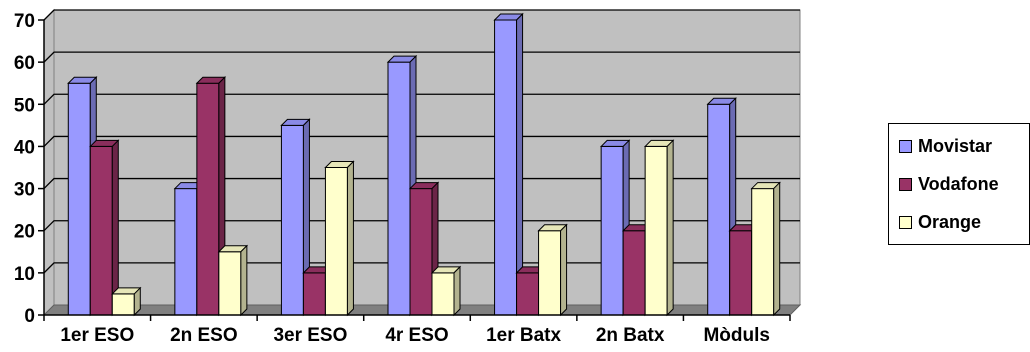 The width and height of the screenshot is (1030, 352). I want to click on y-tick-label: 20, so click(24, 232).